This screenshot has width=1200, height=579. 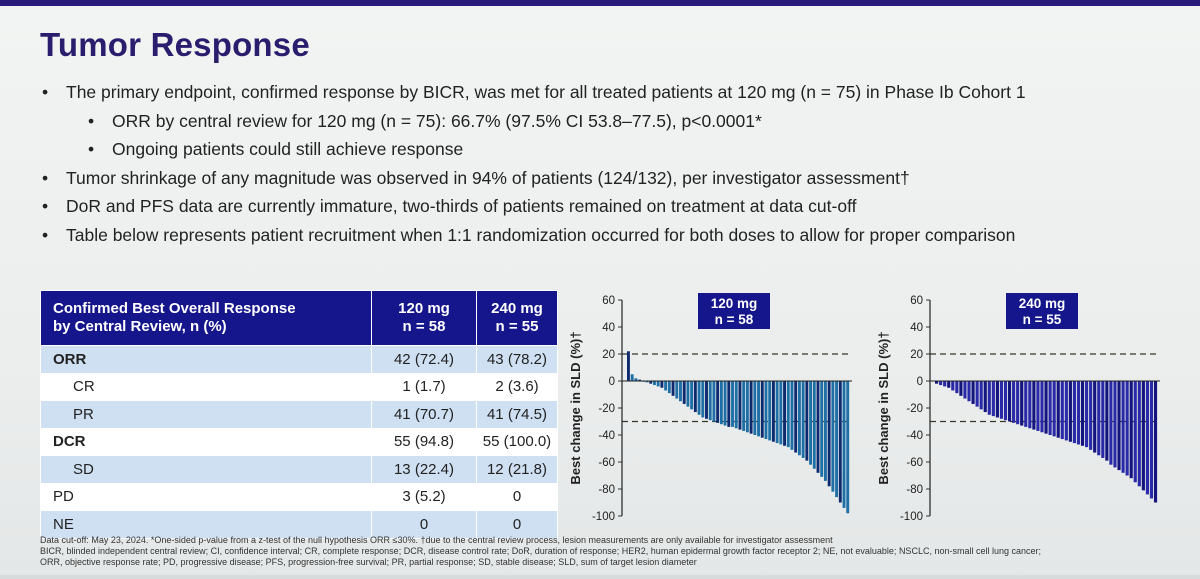 I want to click on cell-240mg: 43 (78.2), so click(x=517, y=359).